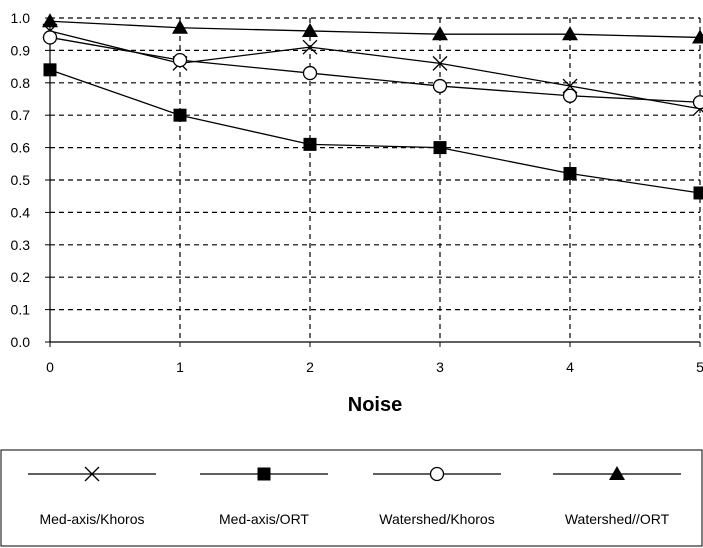  I want to click on legend-entry: Watershed/Khoros, so click(437, 496).